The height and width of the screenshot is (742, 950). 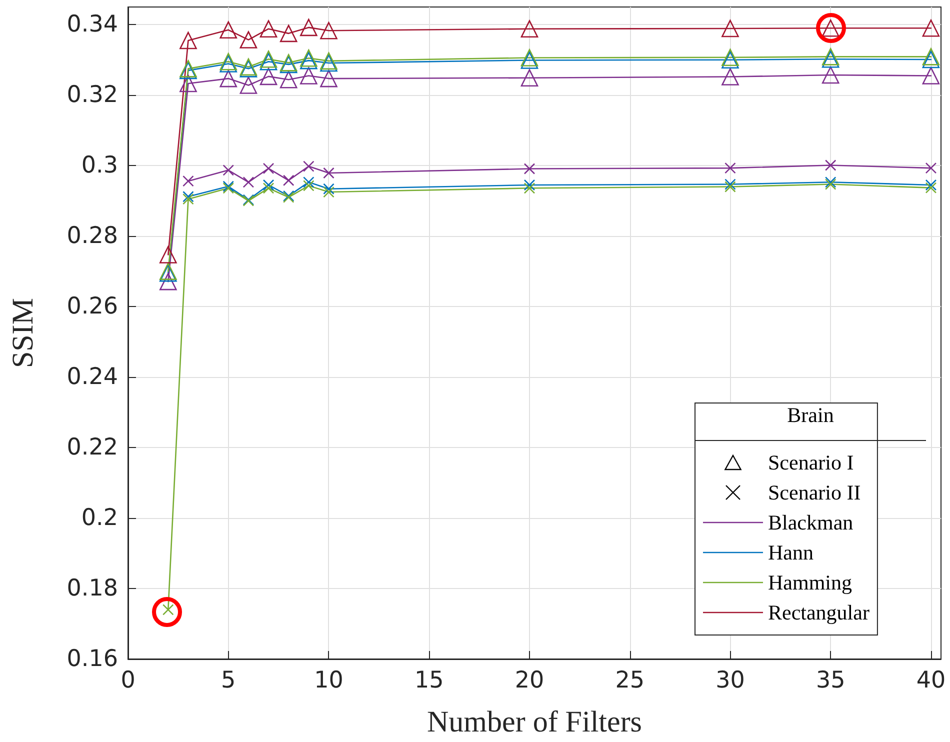 I want to click on legend-label: Hamming, so click(x=810, y=582).